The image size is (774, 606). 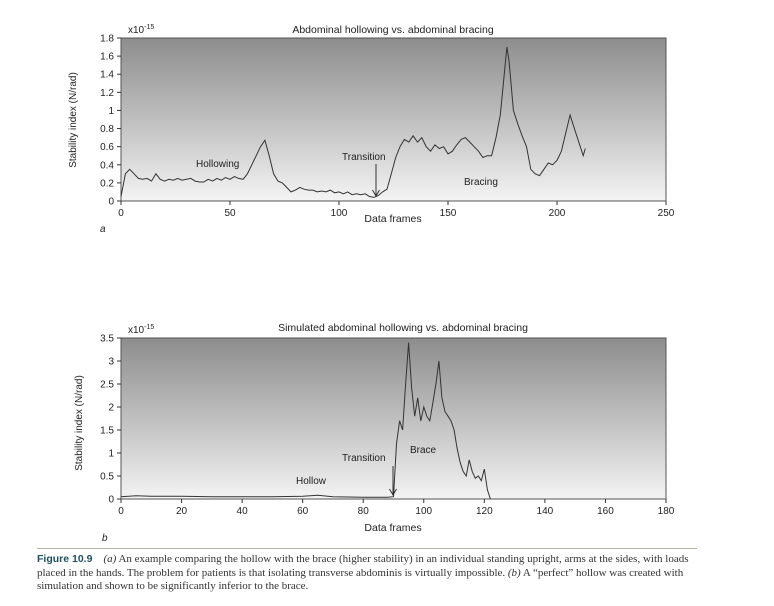 What do you see at coordinates (392, 219) in the screenshot?
I see `chart-a-x-axis-label: Data frames` at bounding box center [392, 219].